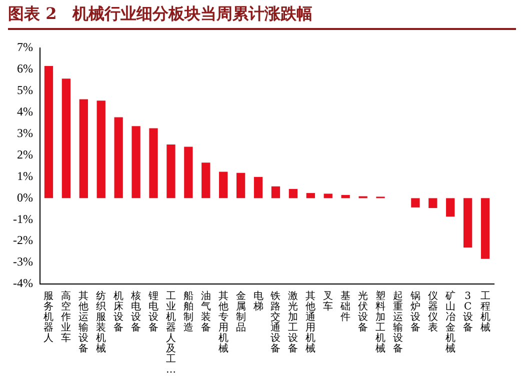 Image resolution: width=524 pixels, height=382 pixels. Describe the element at coordinates (311, 322) in the screenshot. I see `x-tick-label: 其他通用机械` at that location.